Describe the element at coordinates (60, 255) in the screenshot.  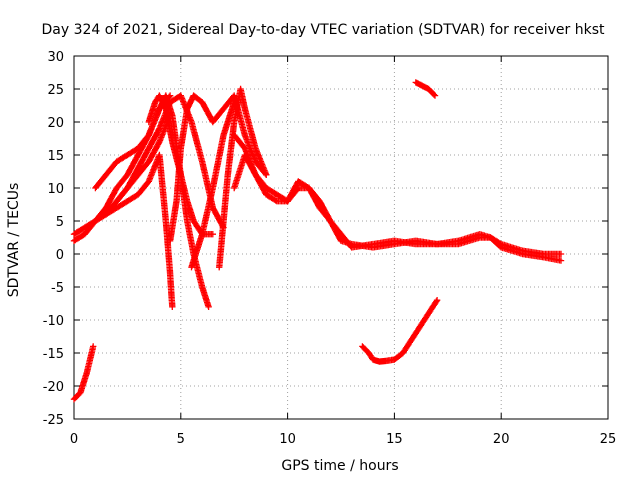
I see `y-tick-label: 0` at that location.